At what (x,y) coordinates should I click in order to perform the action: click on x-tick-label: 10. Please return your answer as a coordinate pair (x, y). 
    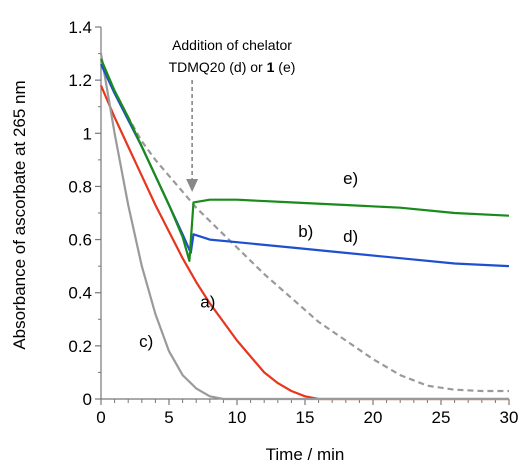
    Looking at the image, I should click on (237, 417).